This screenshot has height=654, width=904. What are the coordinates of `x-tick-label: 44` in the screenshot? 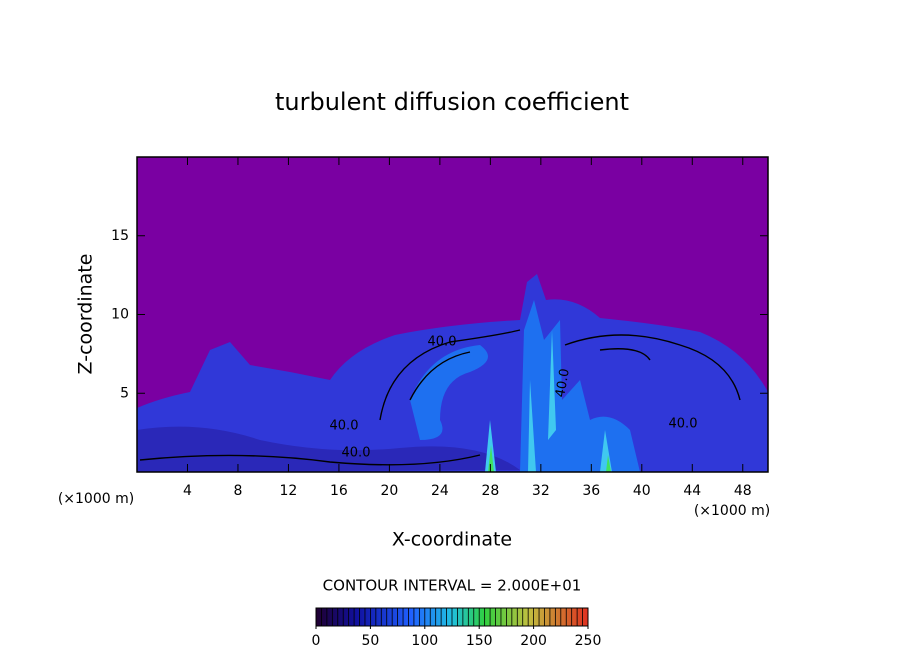 It's located at (692, 491).